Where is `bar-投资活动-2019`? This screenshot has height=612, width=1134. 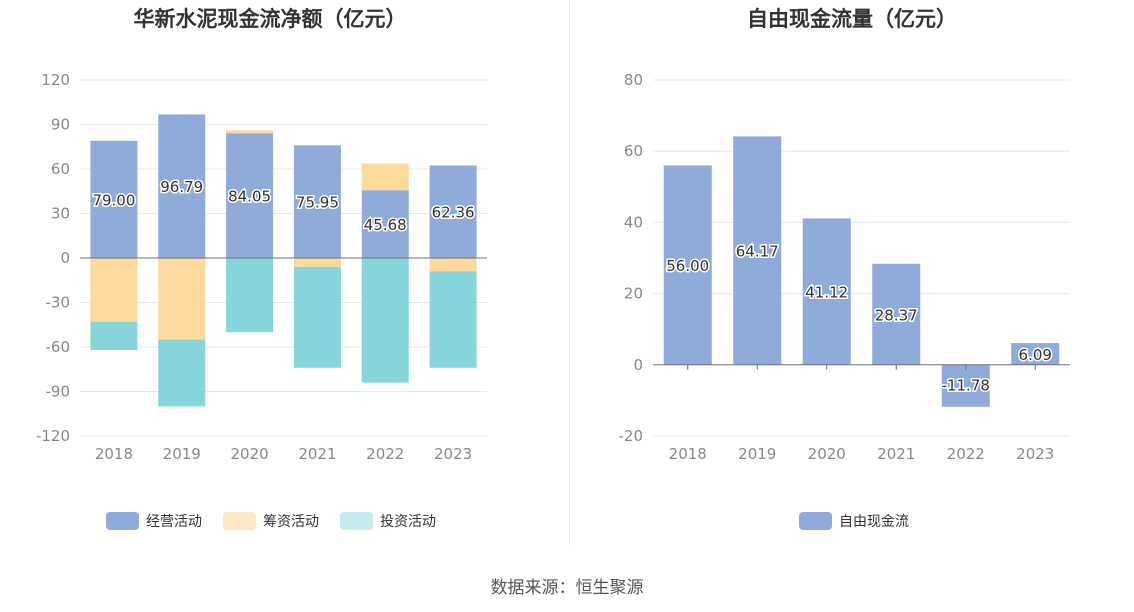
bar-投资活动-2019 is located at coordinates (182, 373).